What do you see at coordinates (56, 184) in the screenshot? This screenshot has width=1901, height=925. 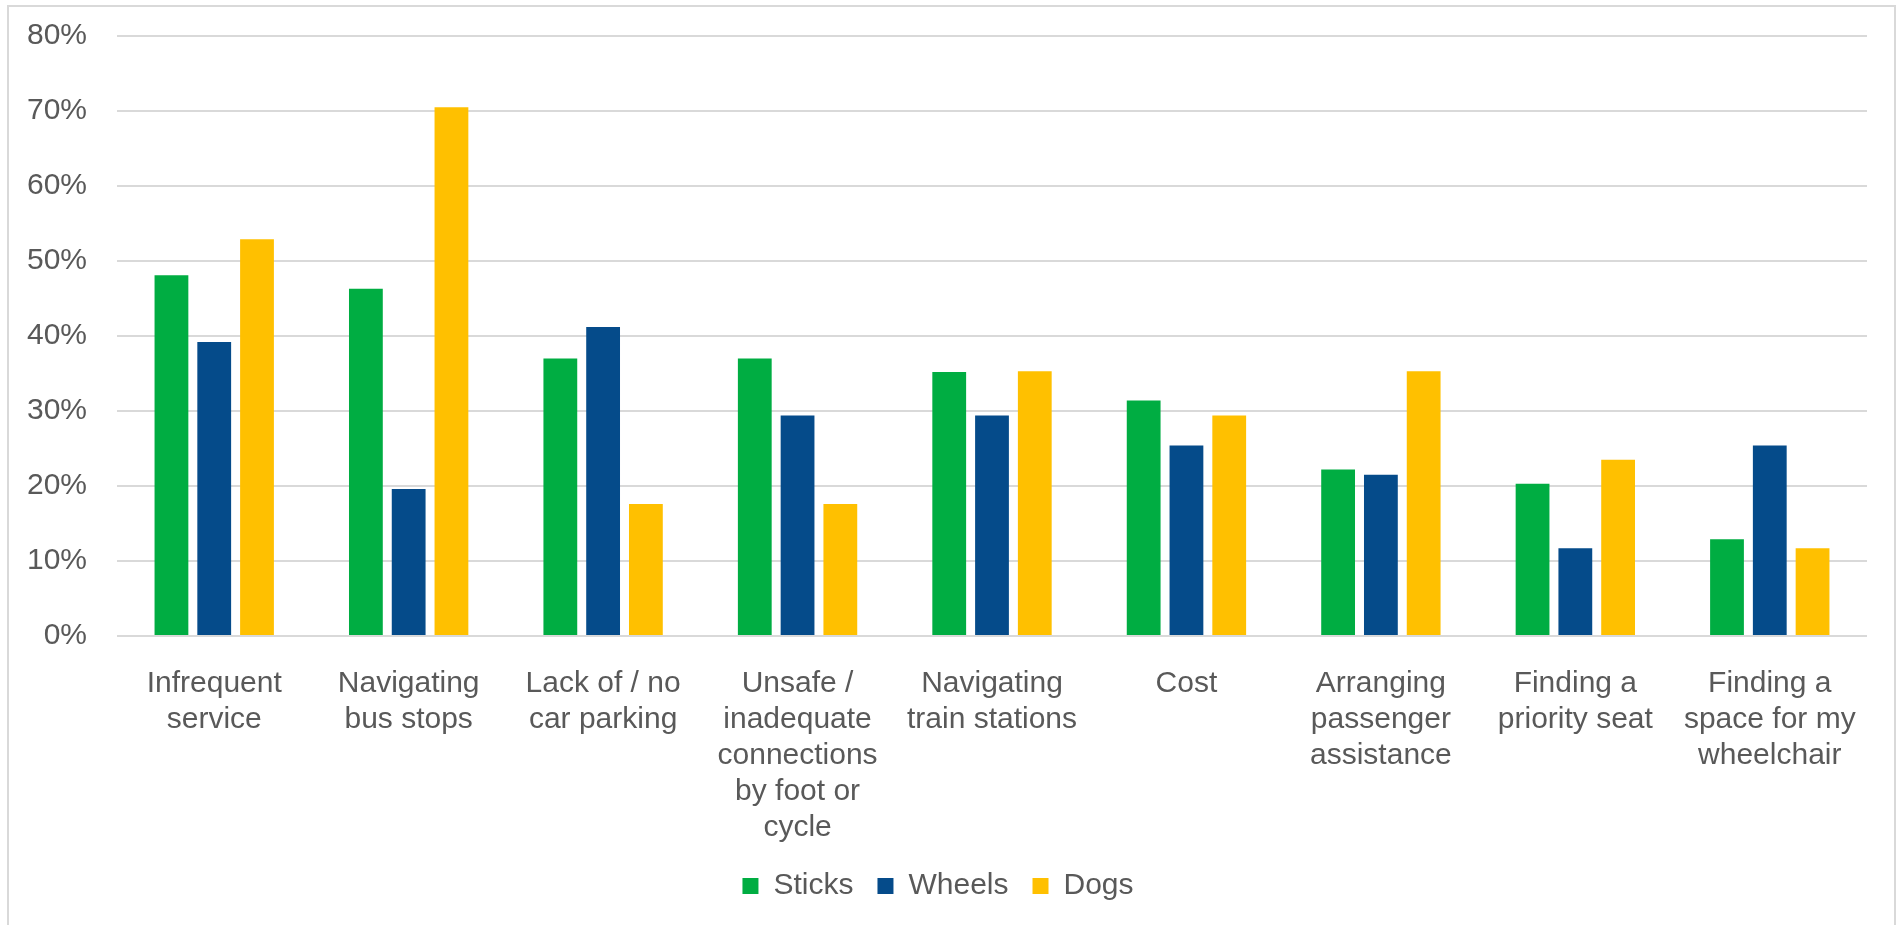 I see `y-tick-label: 60%` at bounding box center [56, 184].